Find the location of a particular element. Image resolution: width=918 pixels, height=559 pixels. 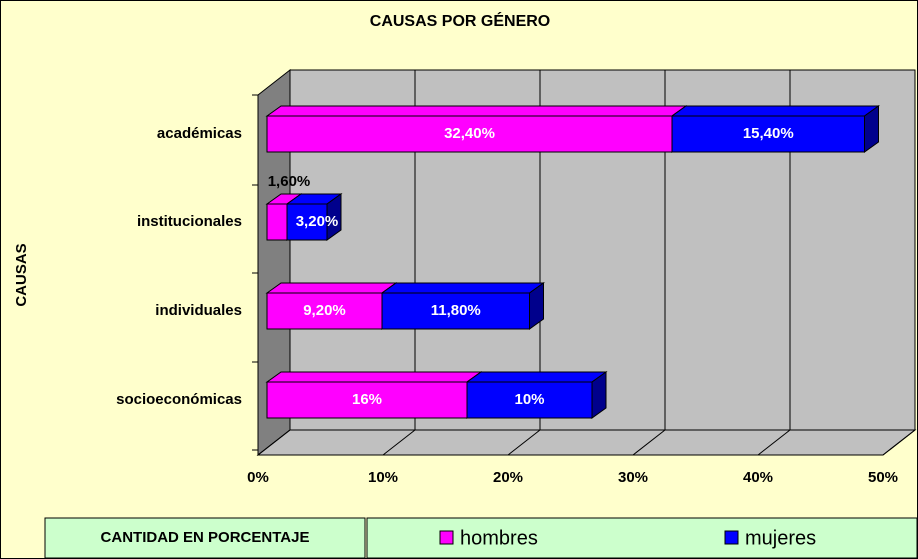

data-label: 16% is located at coordinates (367, 399).